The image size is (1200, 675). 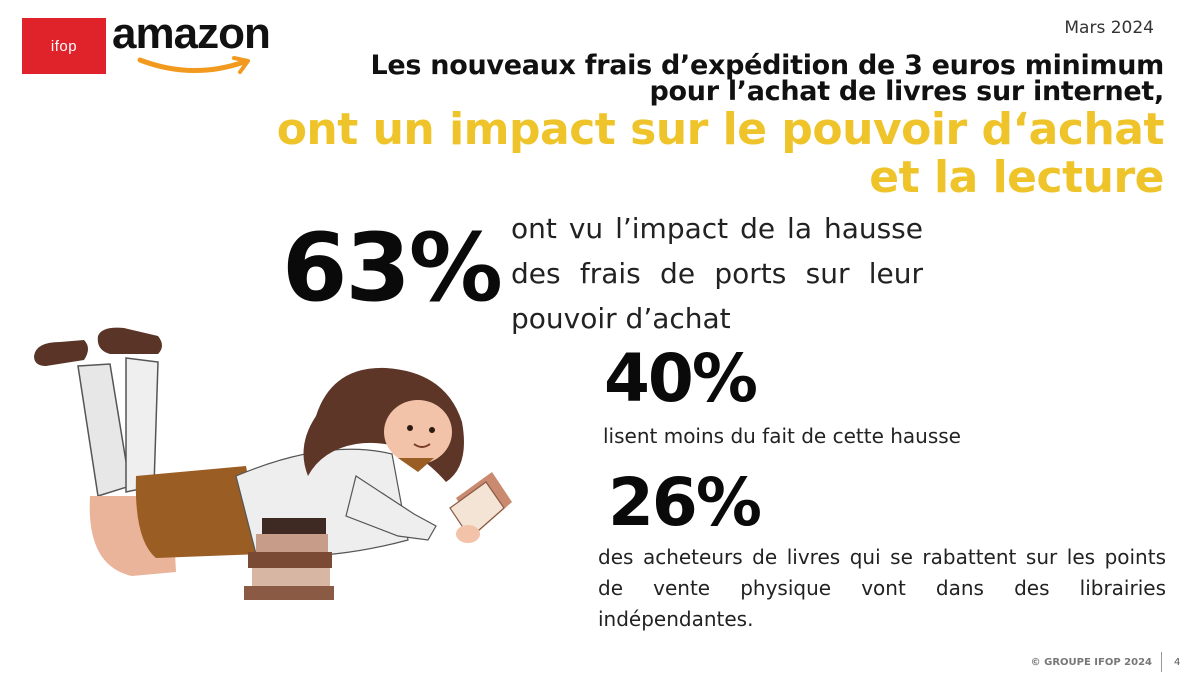 What do you see at coordinates (1161, 662) in the screenshot?
I see `footer-divider` at bounding box center [1161, 662].